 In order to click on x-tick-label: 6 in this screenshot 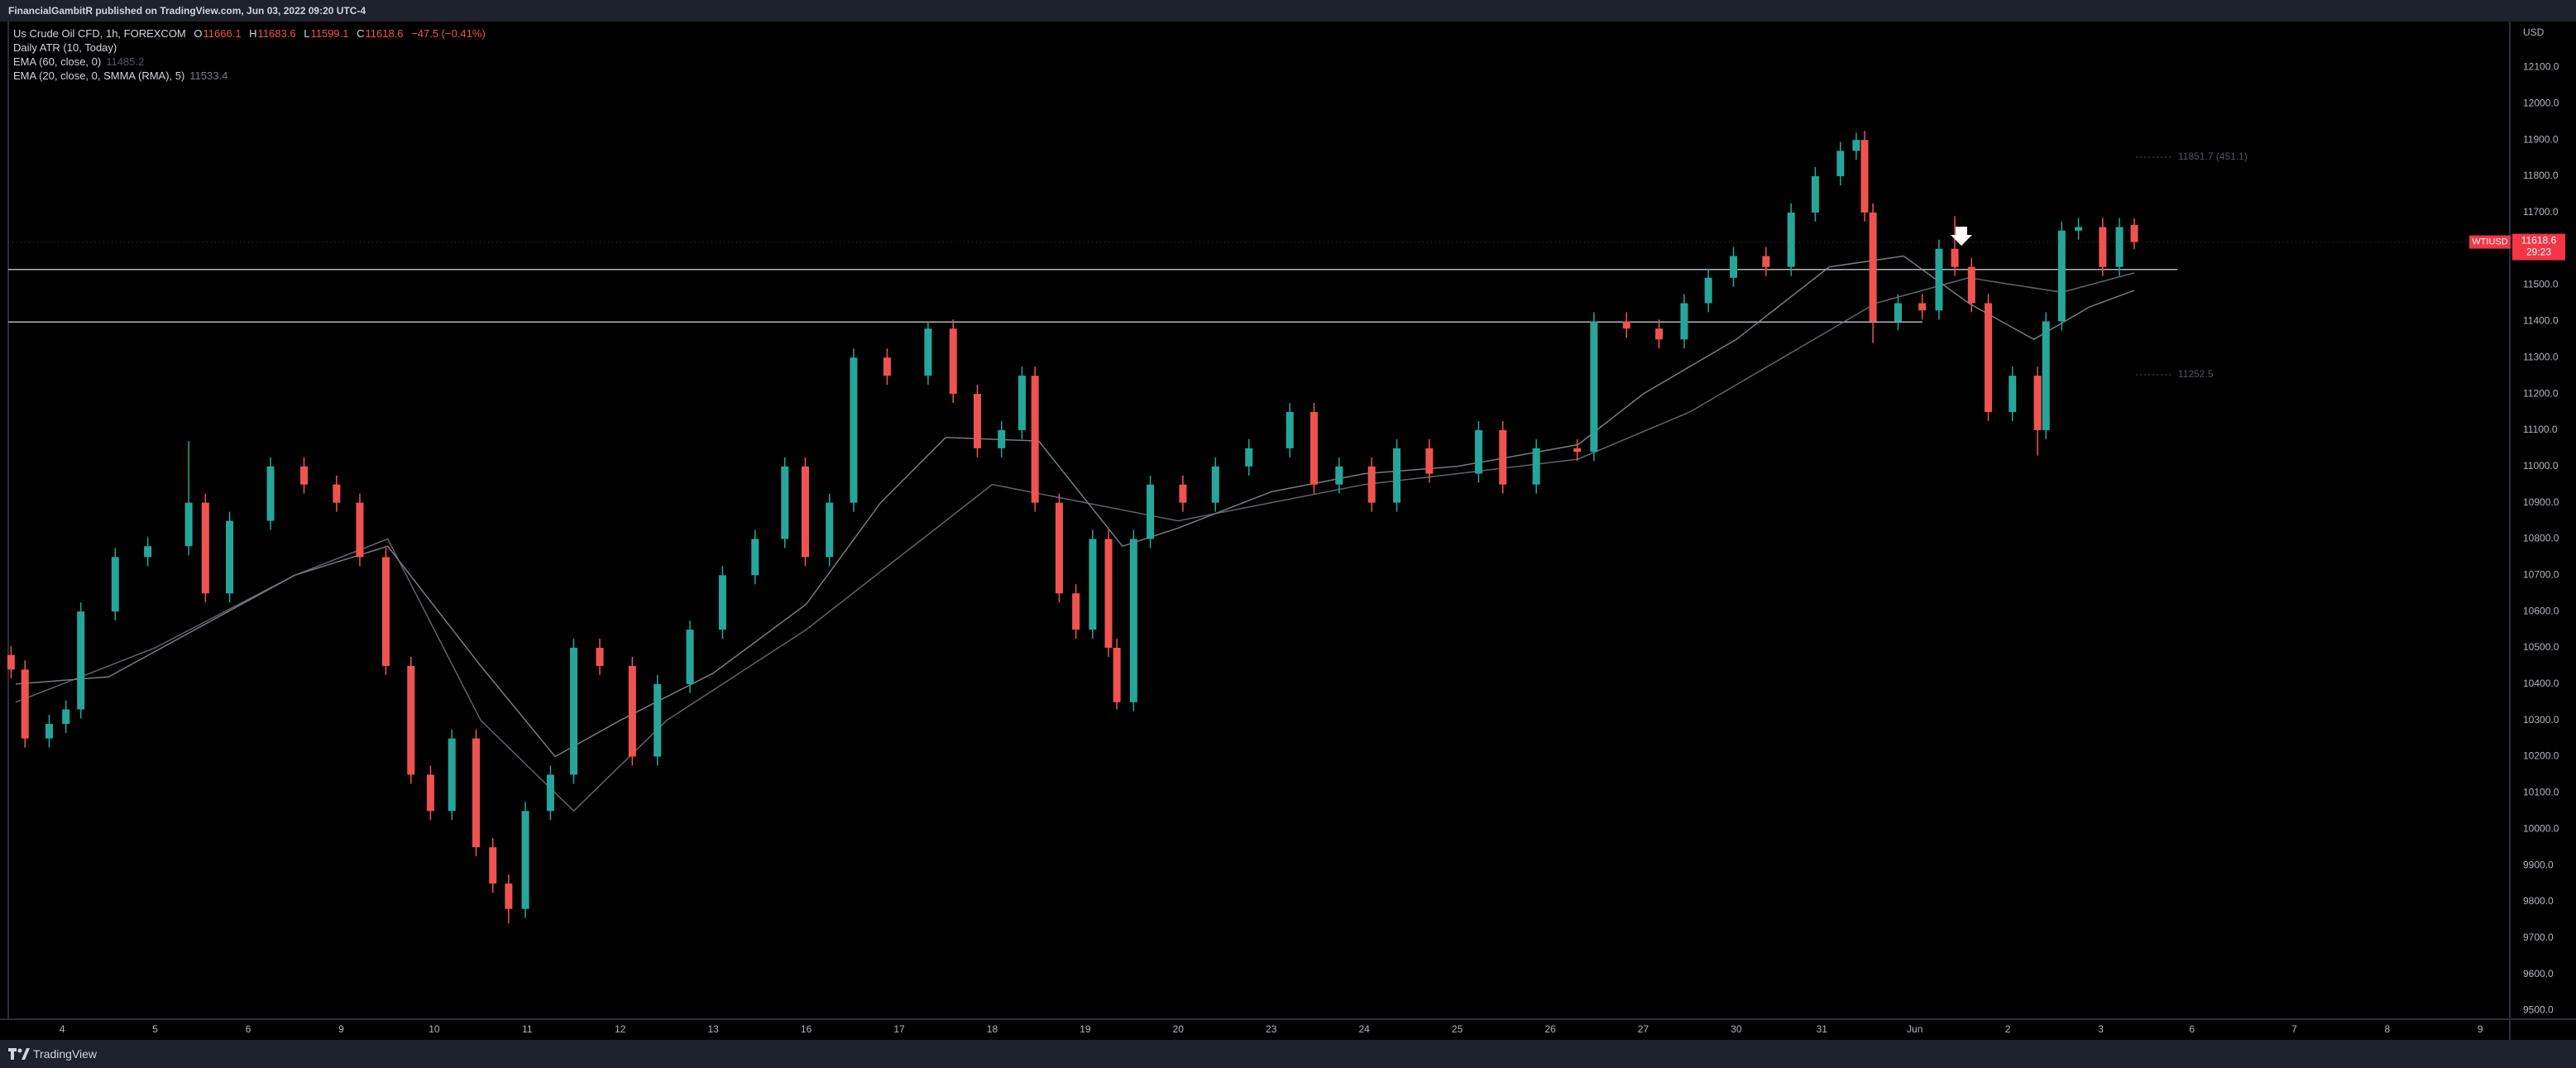, I will do `click(2192, 1029)`.